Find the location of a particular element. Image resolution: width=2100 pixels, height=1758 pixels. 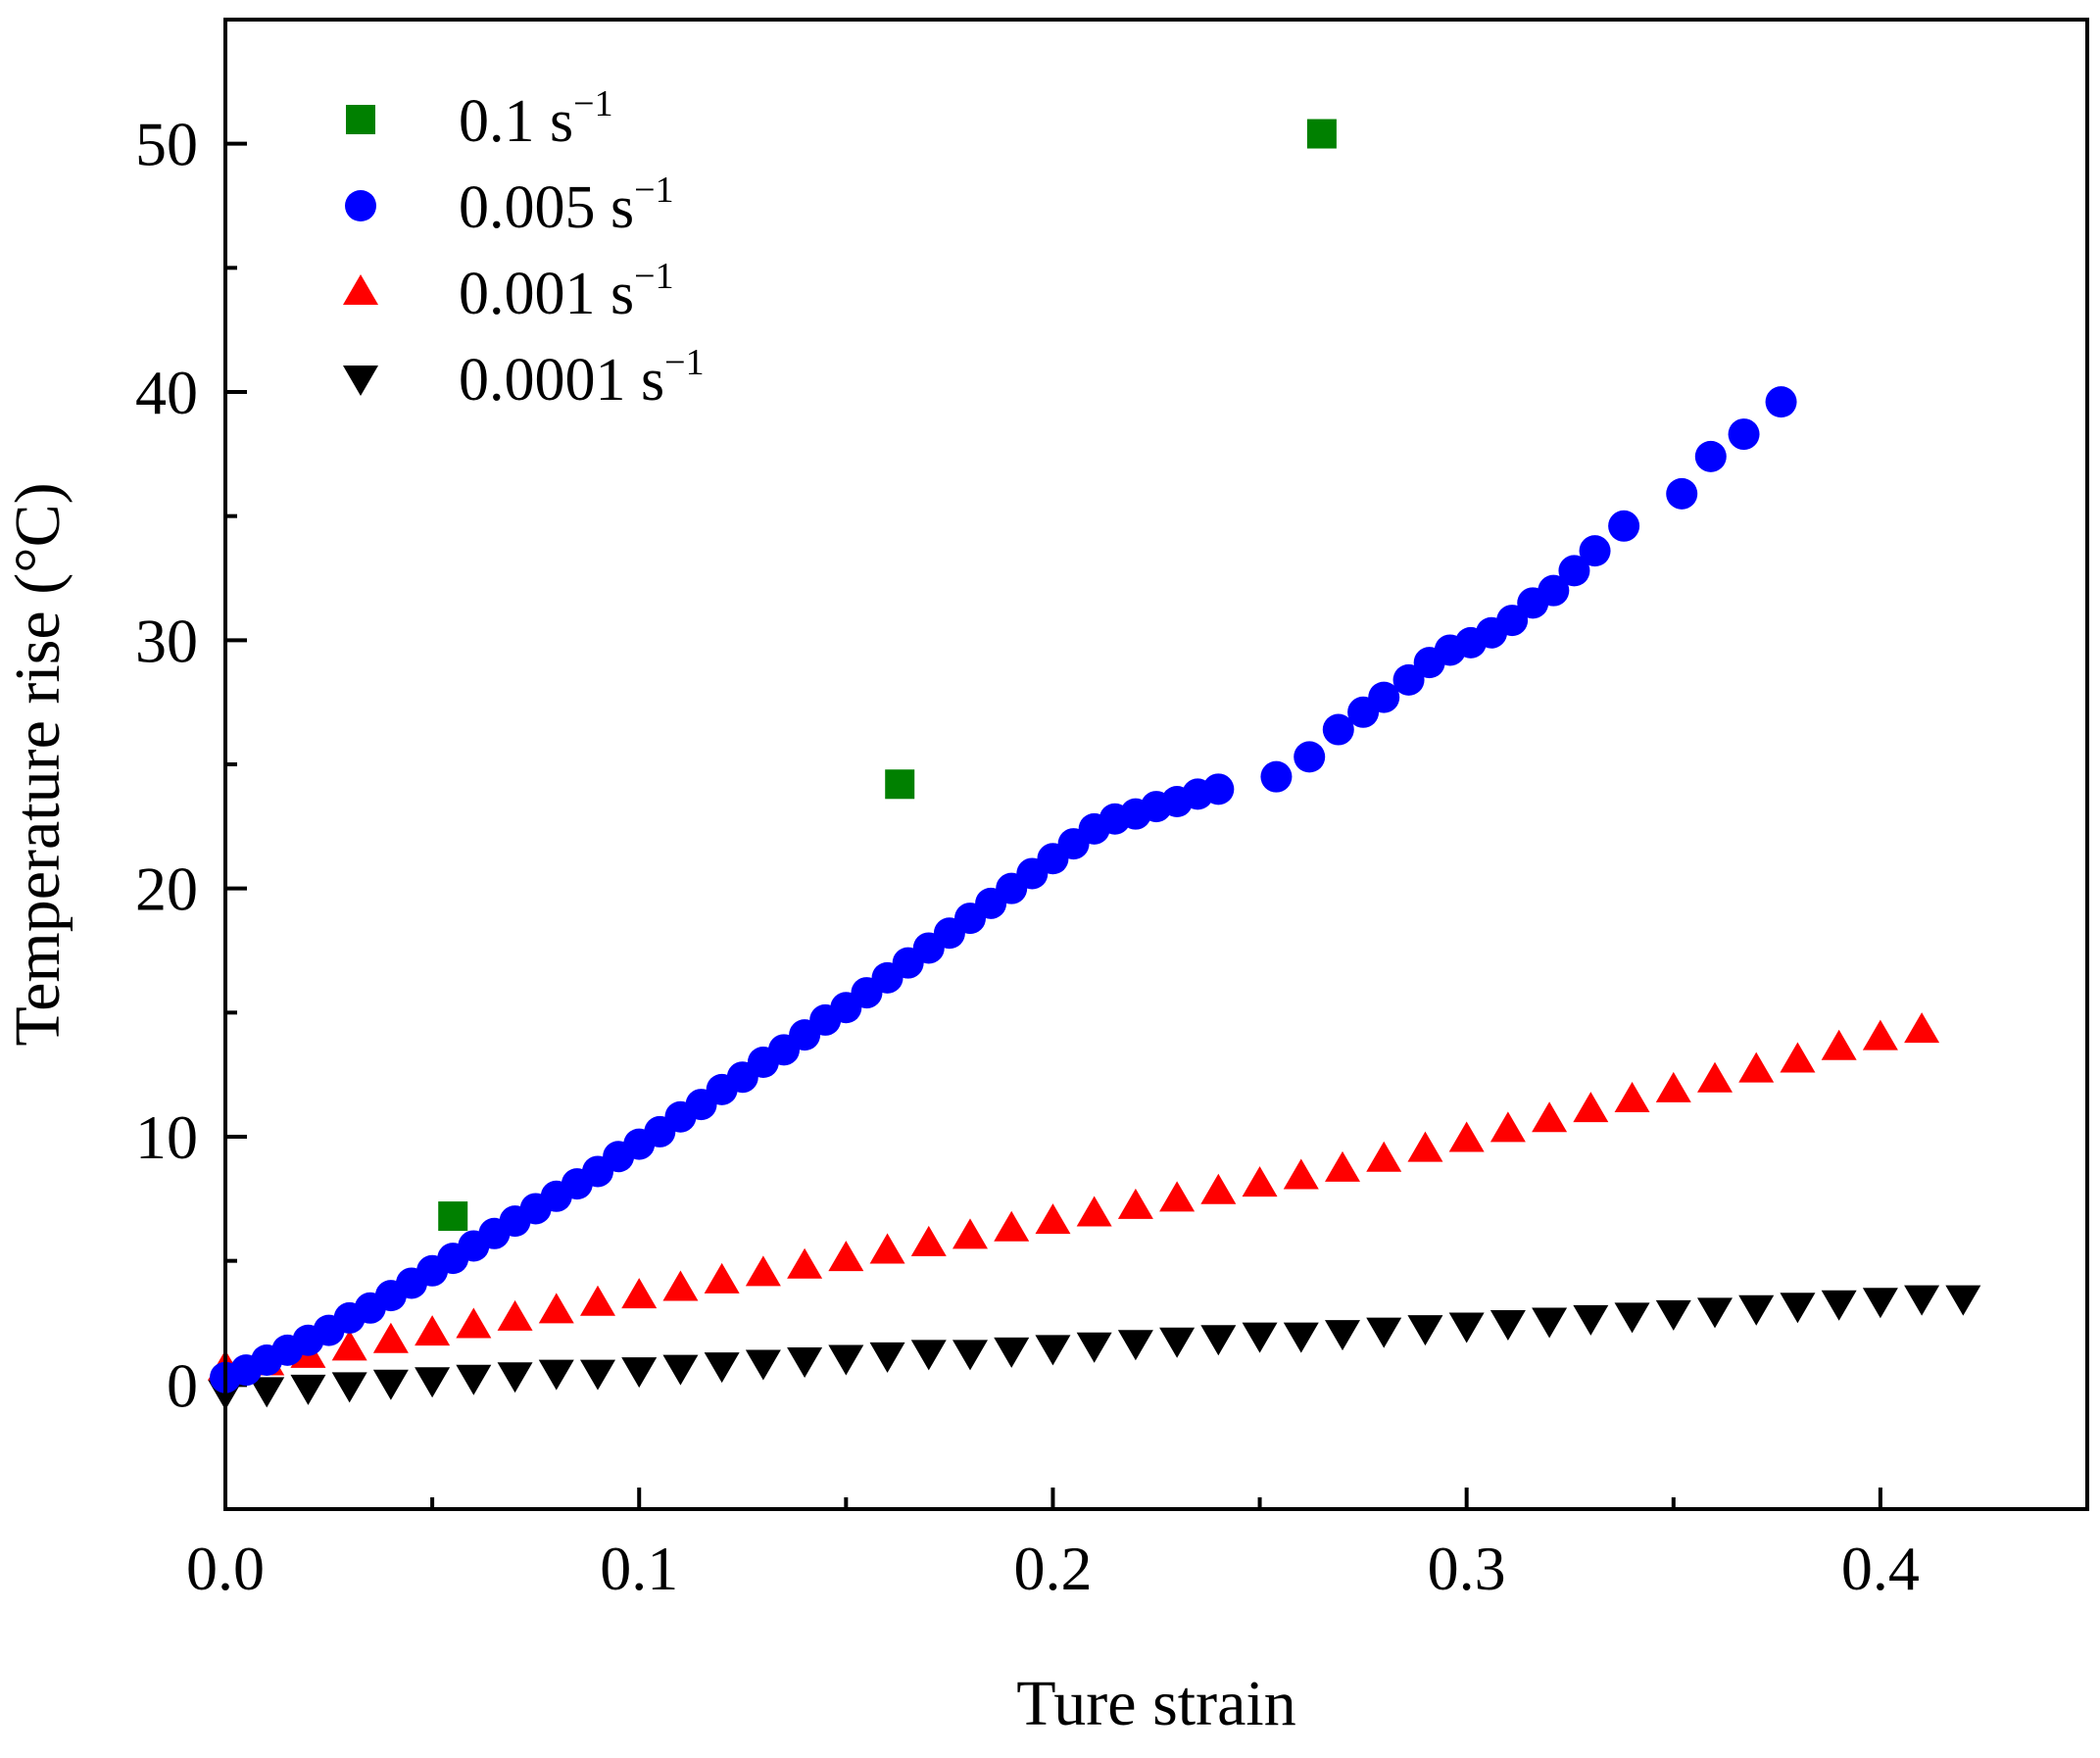

x-tick-label: 0.3 is located at coordinates (1467, 1568).